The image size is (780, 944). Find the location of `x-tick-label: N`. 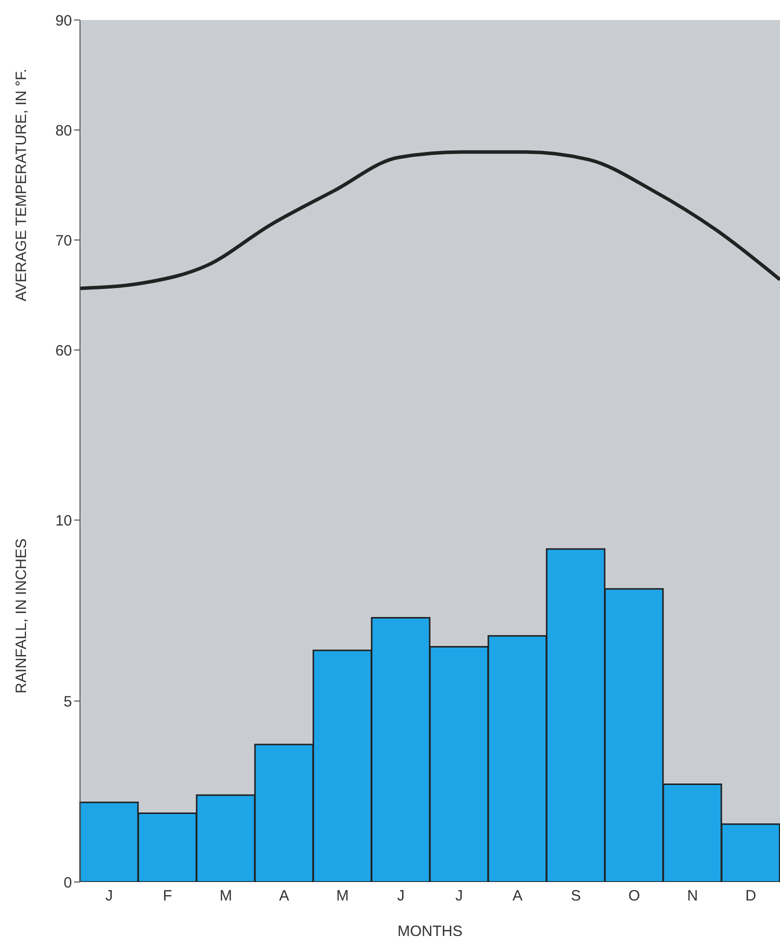

x-tick-label: N is located at coordinates (692, 896).